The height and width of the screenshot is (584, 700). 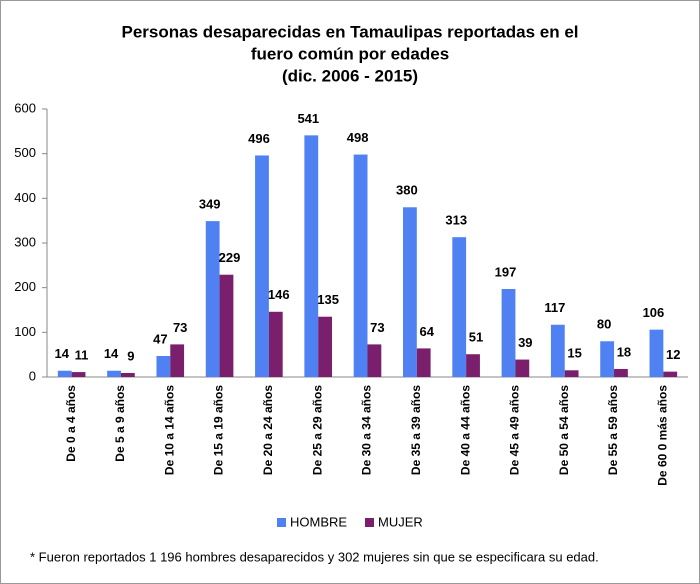 What do you see at coordinates (574, 353) in the screenshot?
I see `value-label: 15` at bounding box center [574, 353].